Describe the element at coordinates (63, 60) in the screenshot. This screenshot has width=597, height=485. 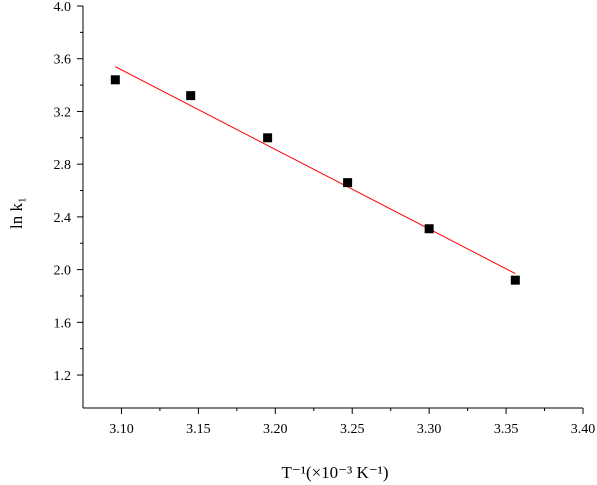
I see `y-tick-label: 3.6` at that location.